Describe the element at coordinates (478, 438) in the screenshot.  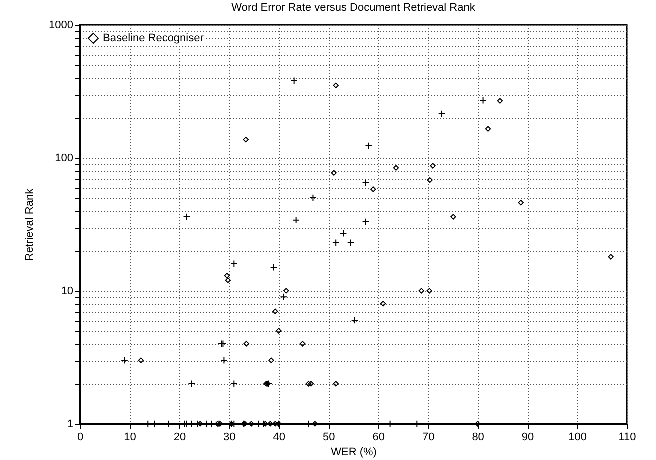
I see `x-tick-label: 80` at that location.